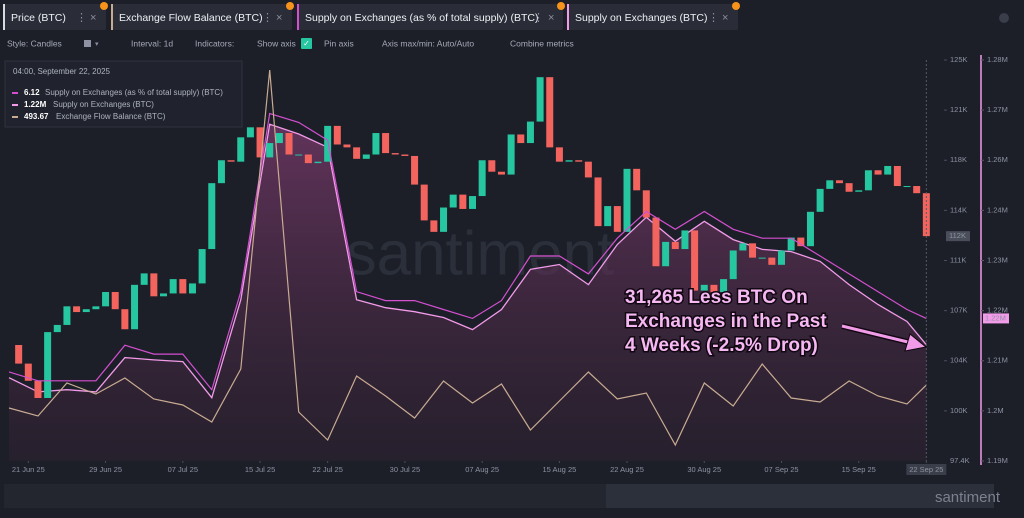 Image resolution: width=1024 pixels, height=518 pixels. What do you see at coordinates (152, 43) in the screenshot?
I see `toolbar-item: Interval: 1d` at bounding box center [152, 43].